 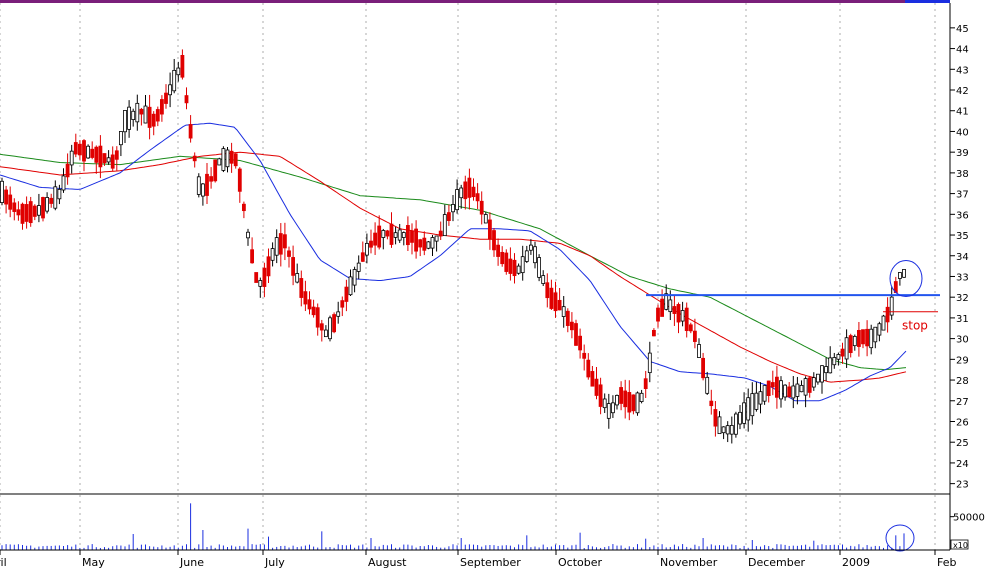 What do you see at coordinates (580, 562) in the screenshot?
I see `x-tick-label: October` at bounding box center [580, 562].